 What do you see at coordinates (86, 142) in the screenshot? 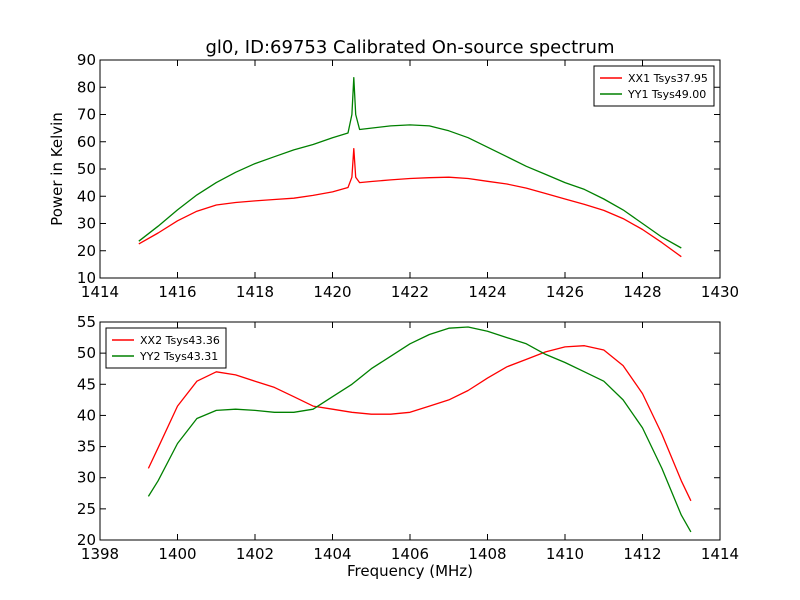
I see `upper-y-tick-label: 60` at bounding box center [86, 142].